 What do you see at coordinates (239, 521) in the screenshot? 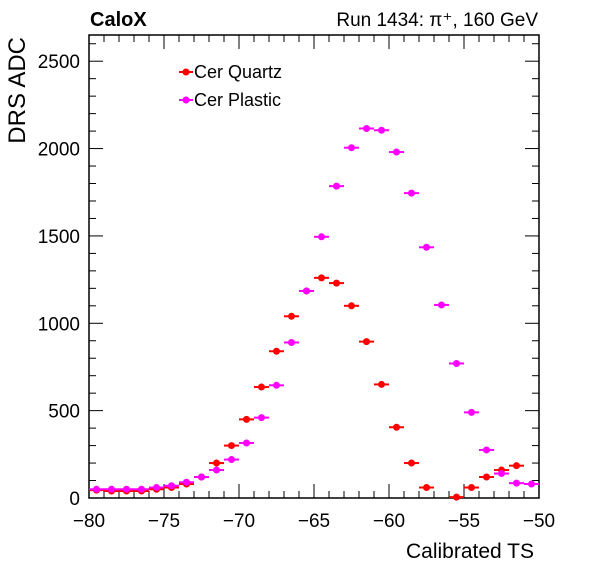
I see `x-tick-label: −70` at bounding box center [239, 521].